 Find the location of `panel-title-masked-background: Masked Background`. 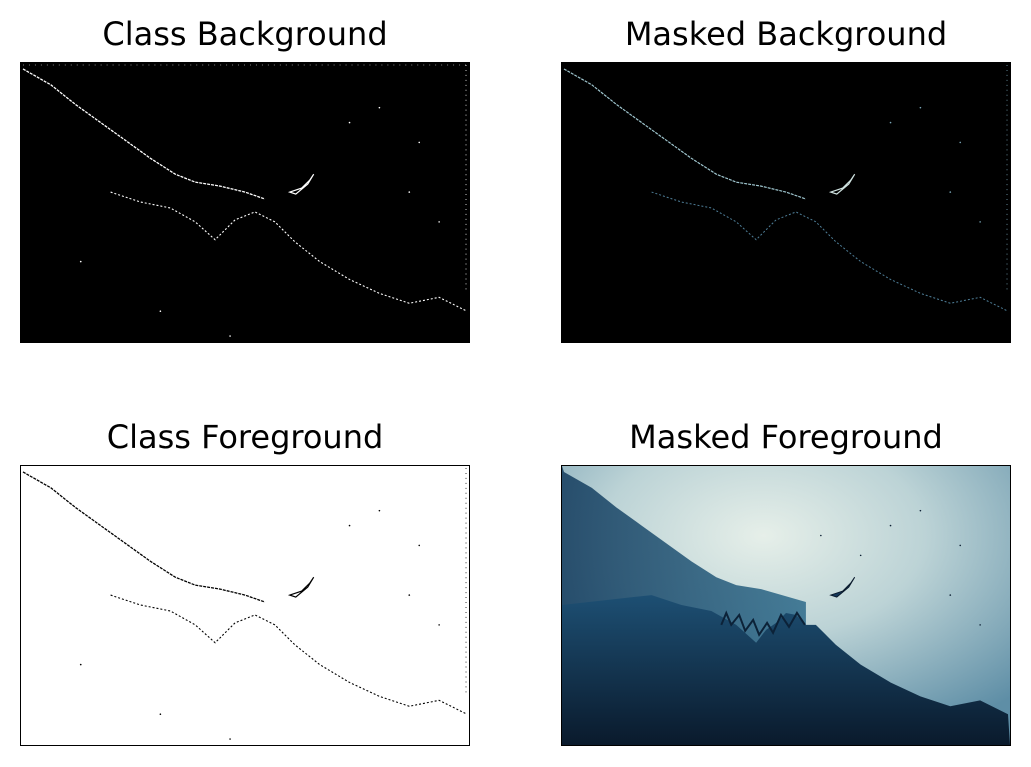

panel-title-masked-background: Masked Background is located at coordinates (786, 34).